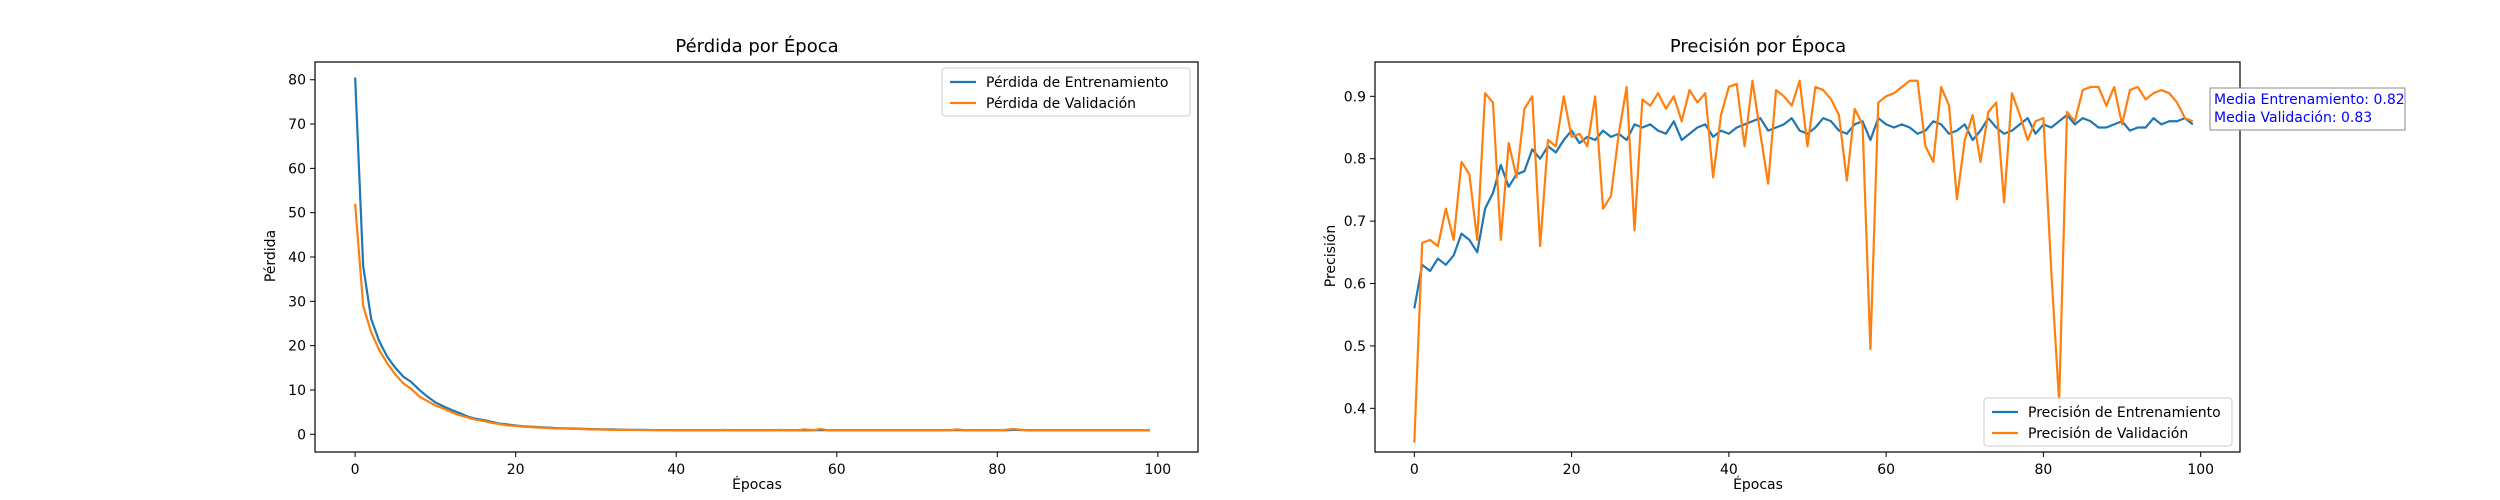 The height and width of the screenshot is (500, 2500). Describe the element at coordinates (1157, 470) in the screenshot. I see `loss-x-tick-label: 100` at that location.